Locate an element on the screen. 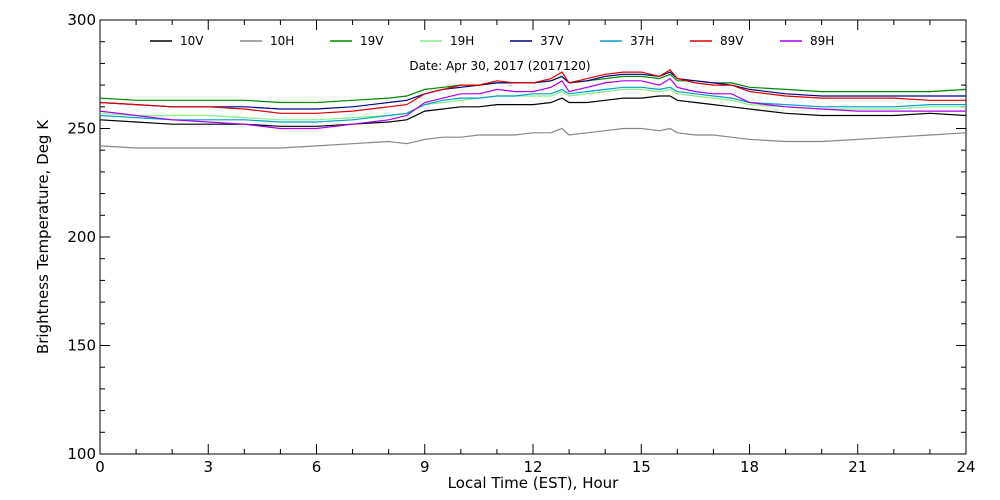  series-line-10v is located at coordinates (533, 111).